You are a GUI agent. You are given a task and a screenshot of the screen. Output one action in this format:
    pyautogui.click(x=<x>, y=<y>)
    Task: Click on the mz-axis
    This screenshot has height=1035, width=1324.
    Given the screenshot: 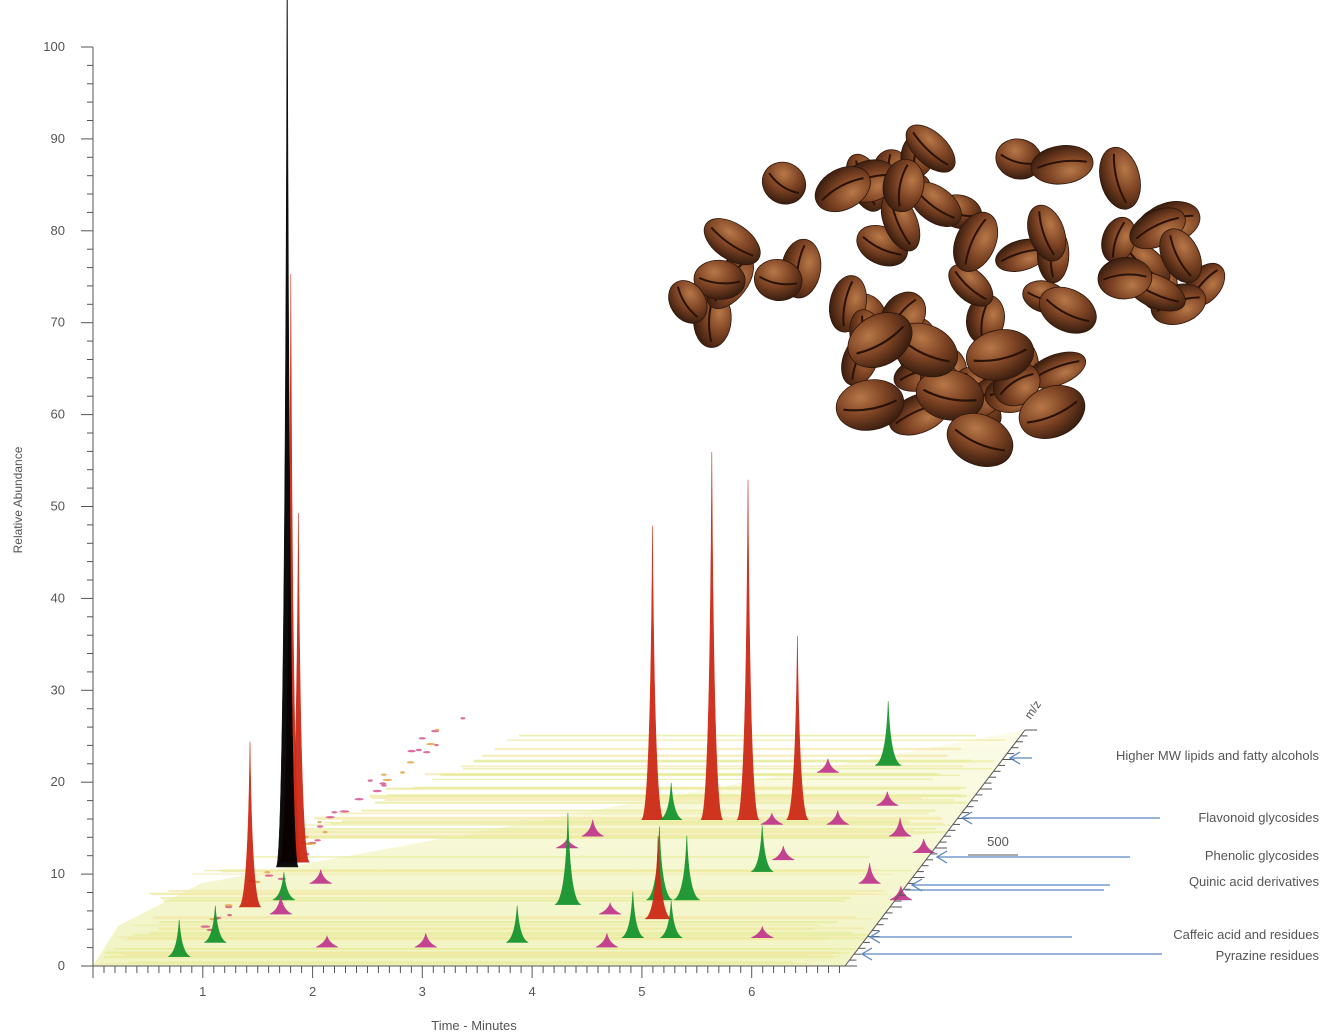 What is the action you would take?
    pyautogui.click(x=940, y=848)
    